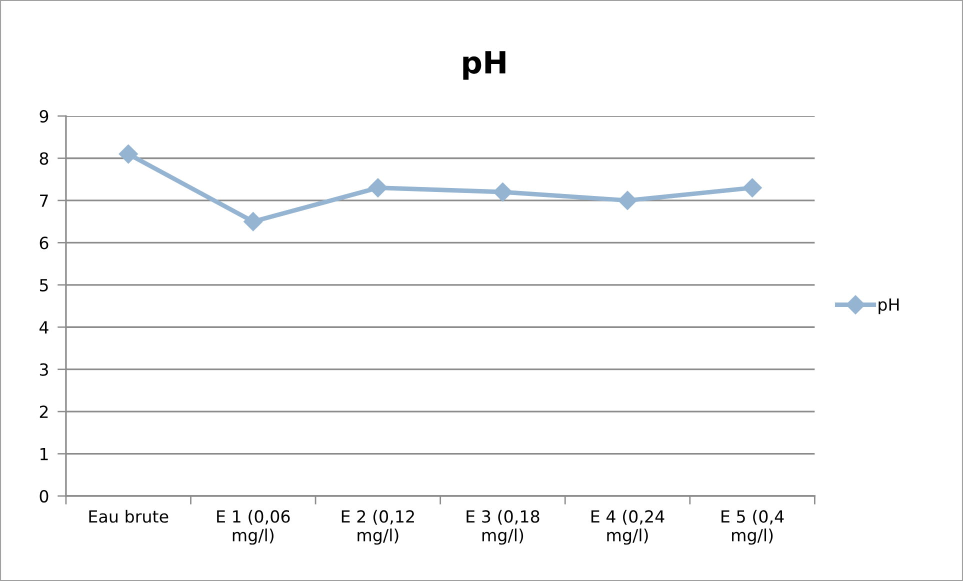 This screenshot has height=581, width=963. Describe the element at coordinates (44, 369) in the screenshot. I see `y-tick-label: 3` at that location.